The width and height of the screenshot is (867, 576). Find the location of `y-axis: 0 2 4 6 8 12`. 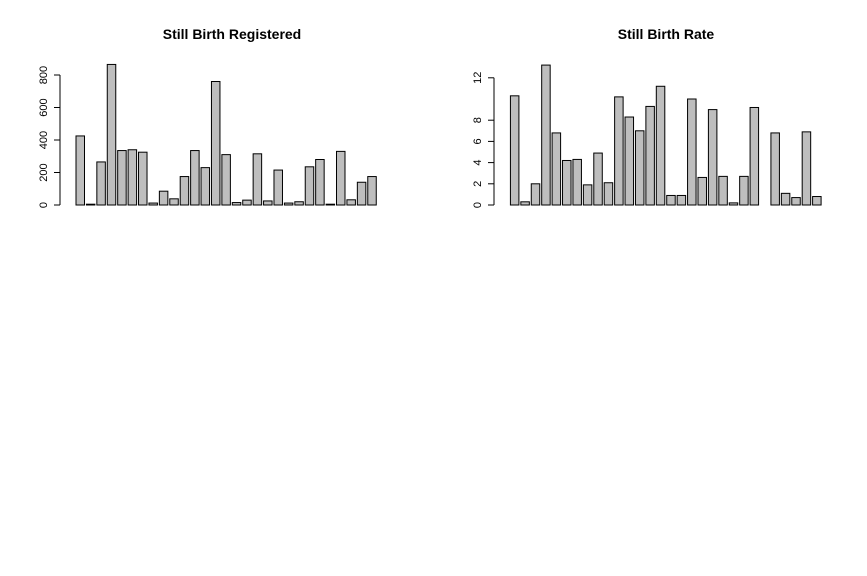

y-axis: 0 2 4 6 8 12 is located at coordinates (483, 140).